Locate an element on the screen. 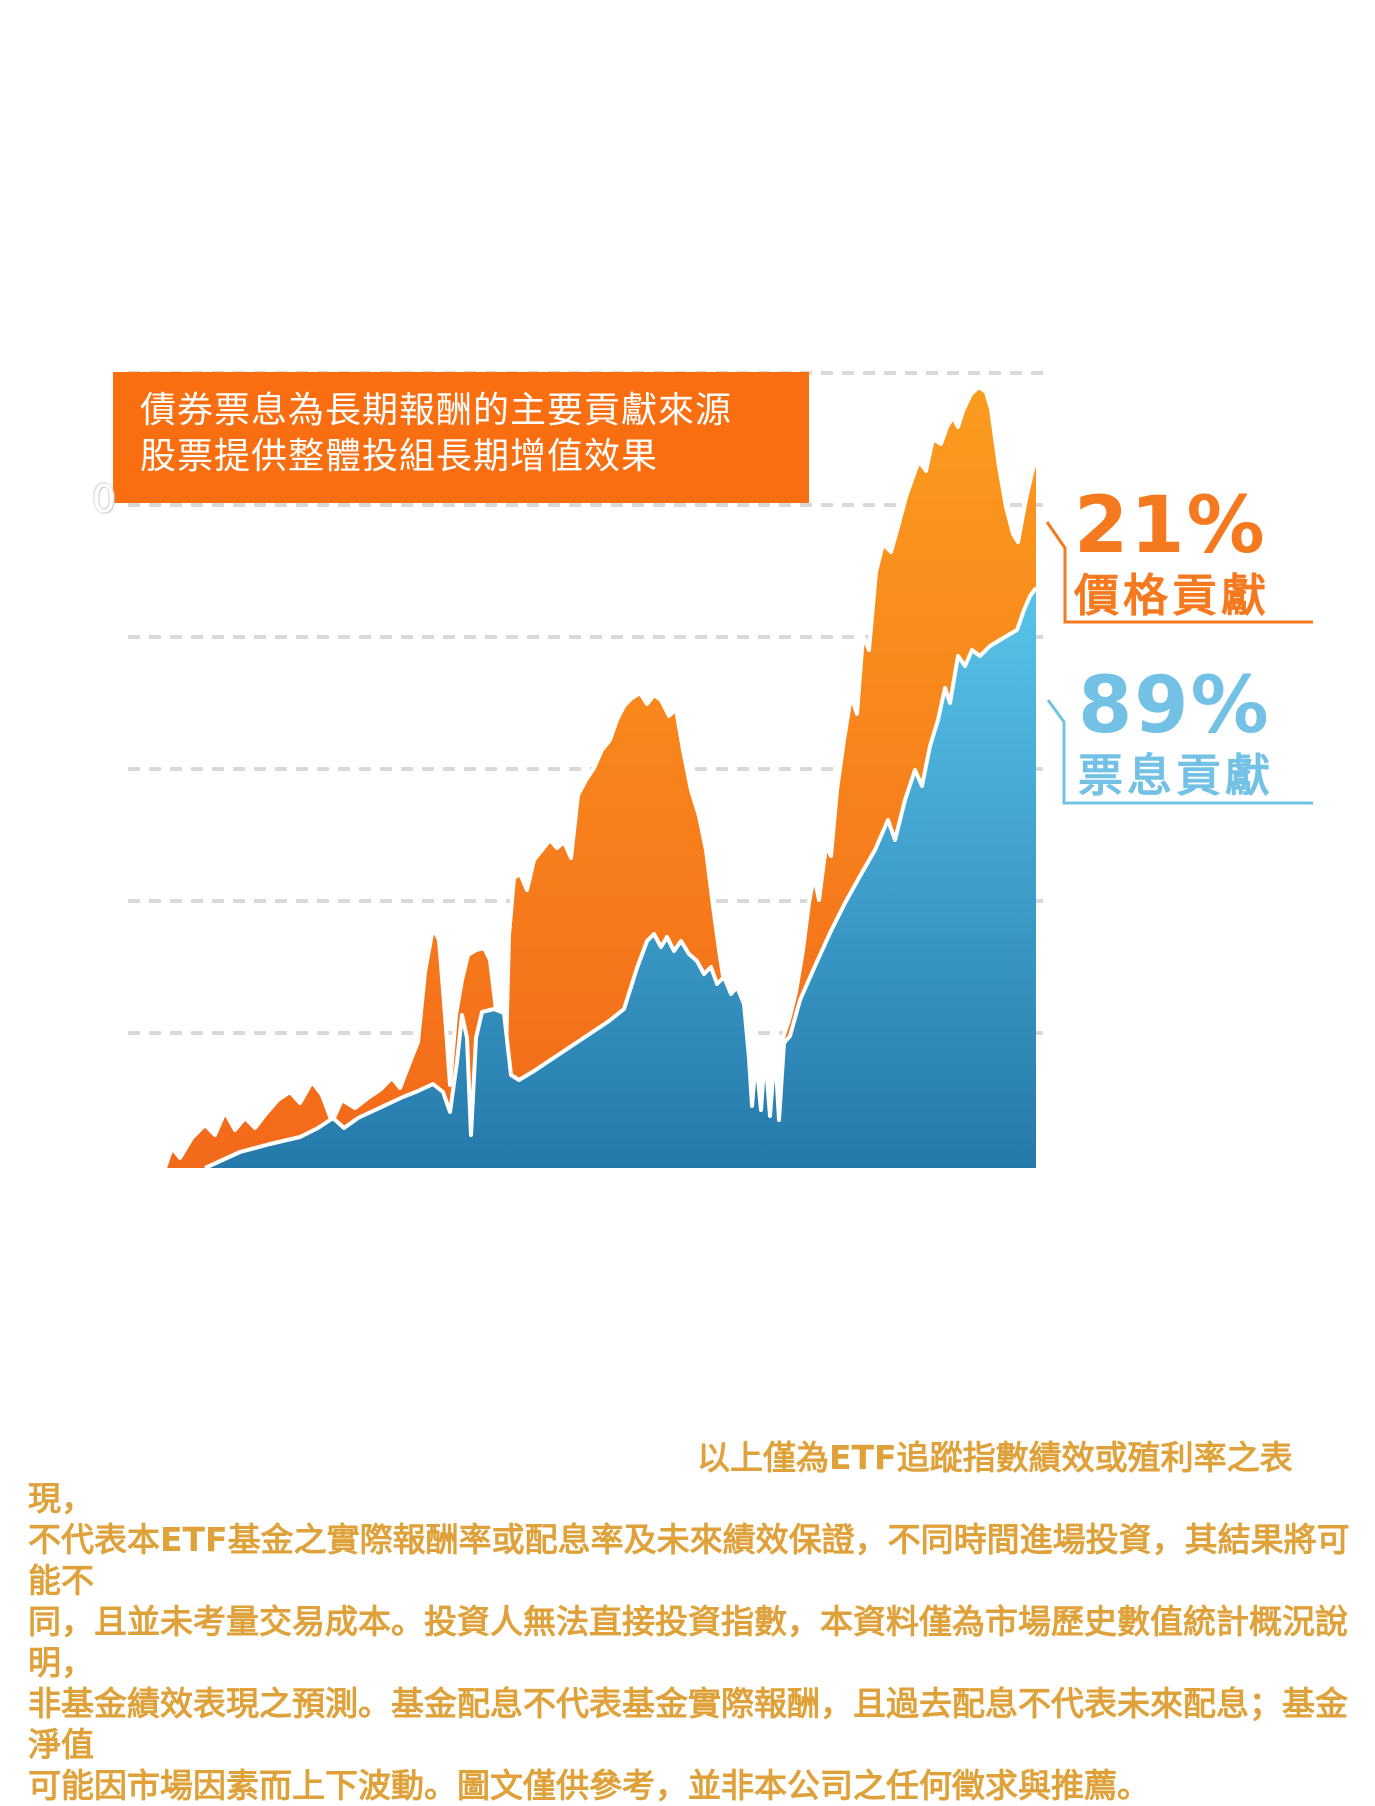 This screenshot has width=1375, height=1806. coupon-label-bracket is located at coordinates (1179, 752).